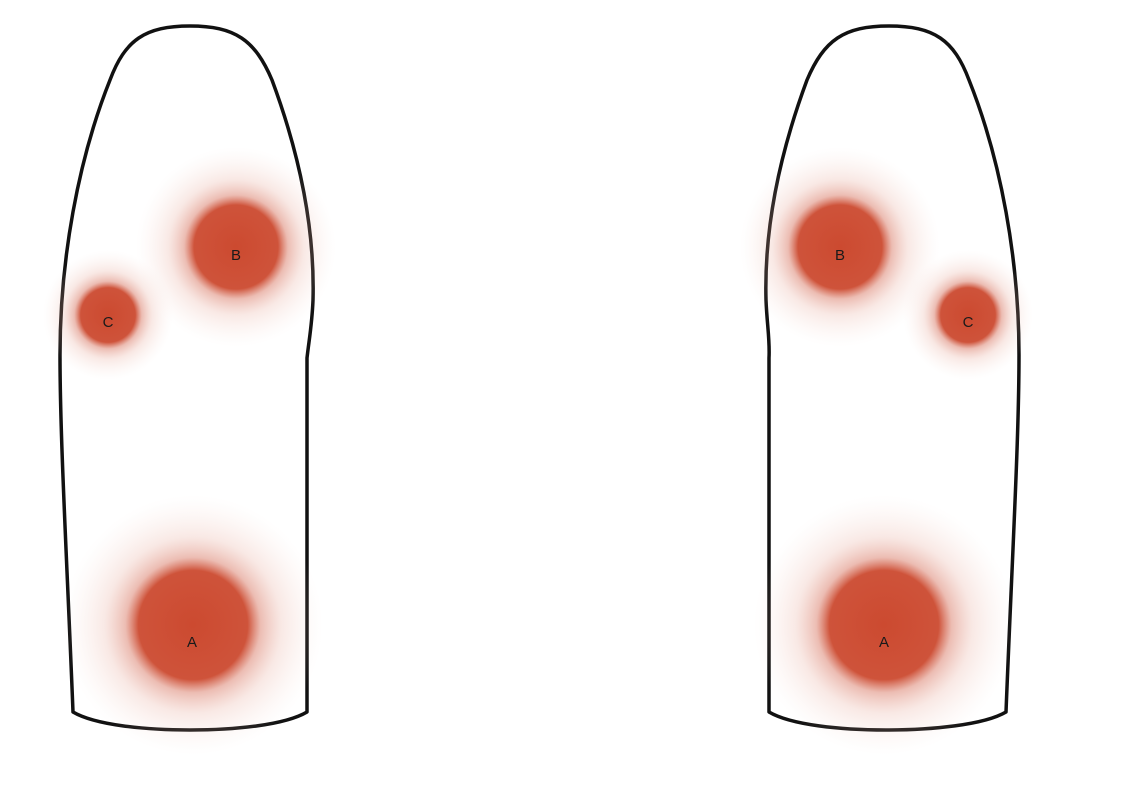  I want to click on right-spot-b-mark, so click(840, 247).